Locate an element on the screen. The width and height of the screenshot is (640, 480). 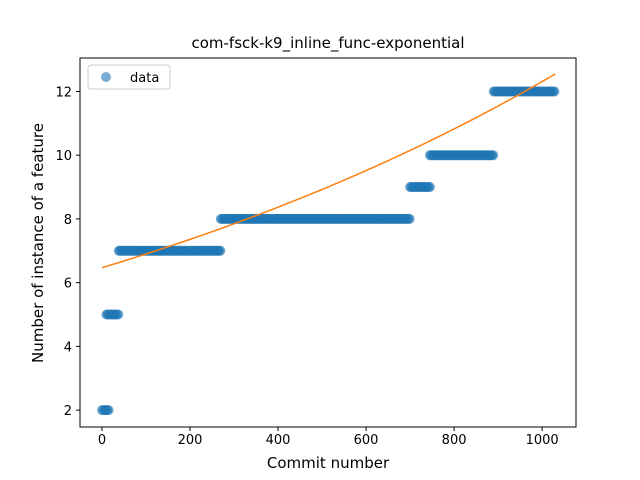
y-tick-label: 4 is located at coordinates (68, 347).